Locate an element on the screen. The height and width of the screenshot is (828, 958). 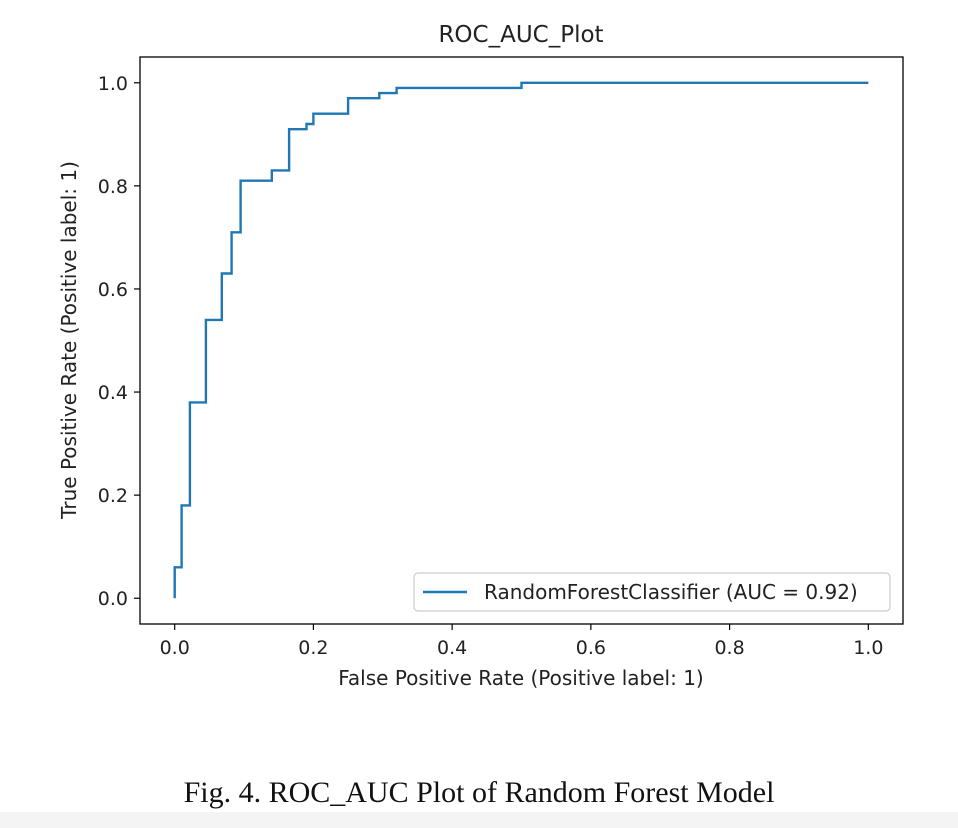
y-axis-label: True Positive Rate (Positive label: 1) is located at coordinates (69, 340).